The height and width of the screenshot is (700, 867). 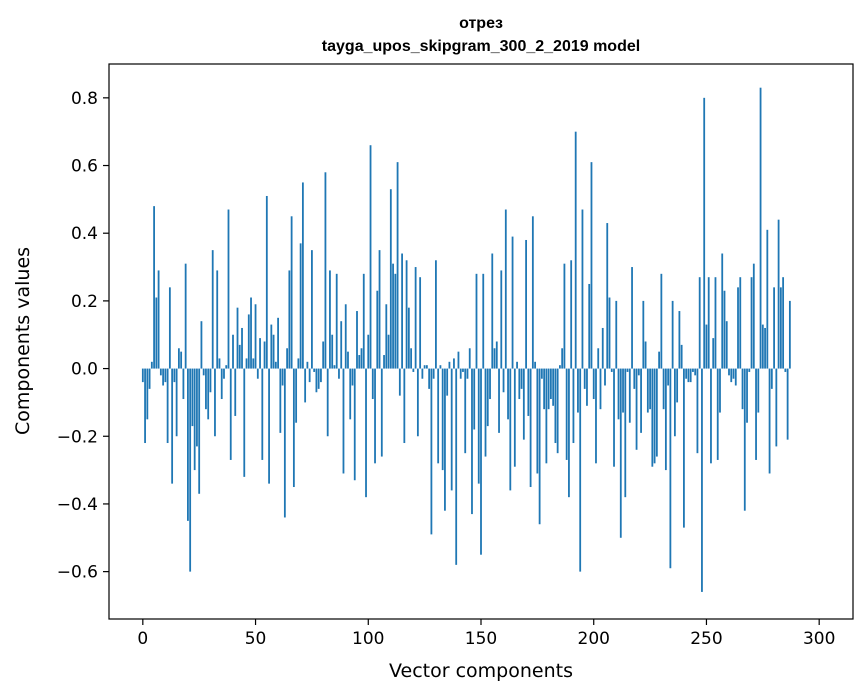 What do you see at coordinates (84, 370) in the screenshot?
I see `y-tick-label: 0.0` at bounding box center [84, 370].